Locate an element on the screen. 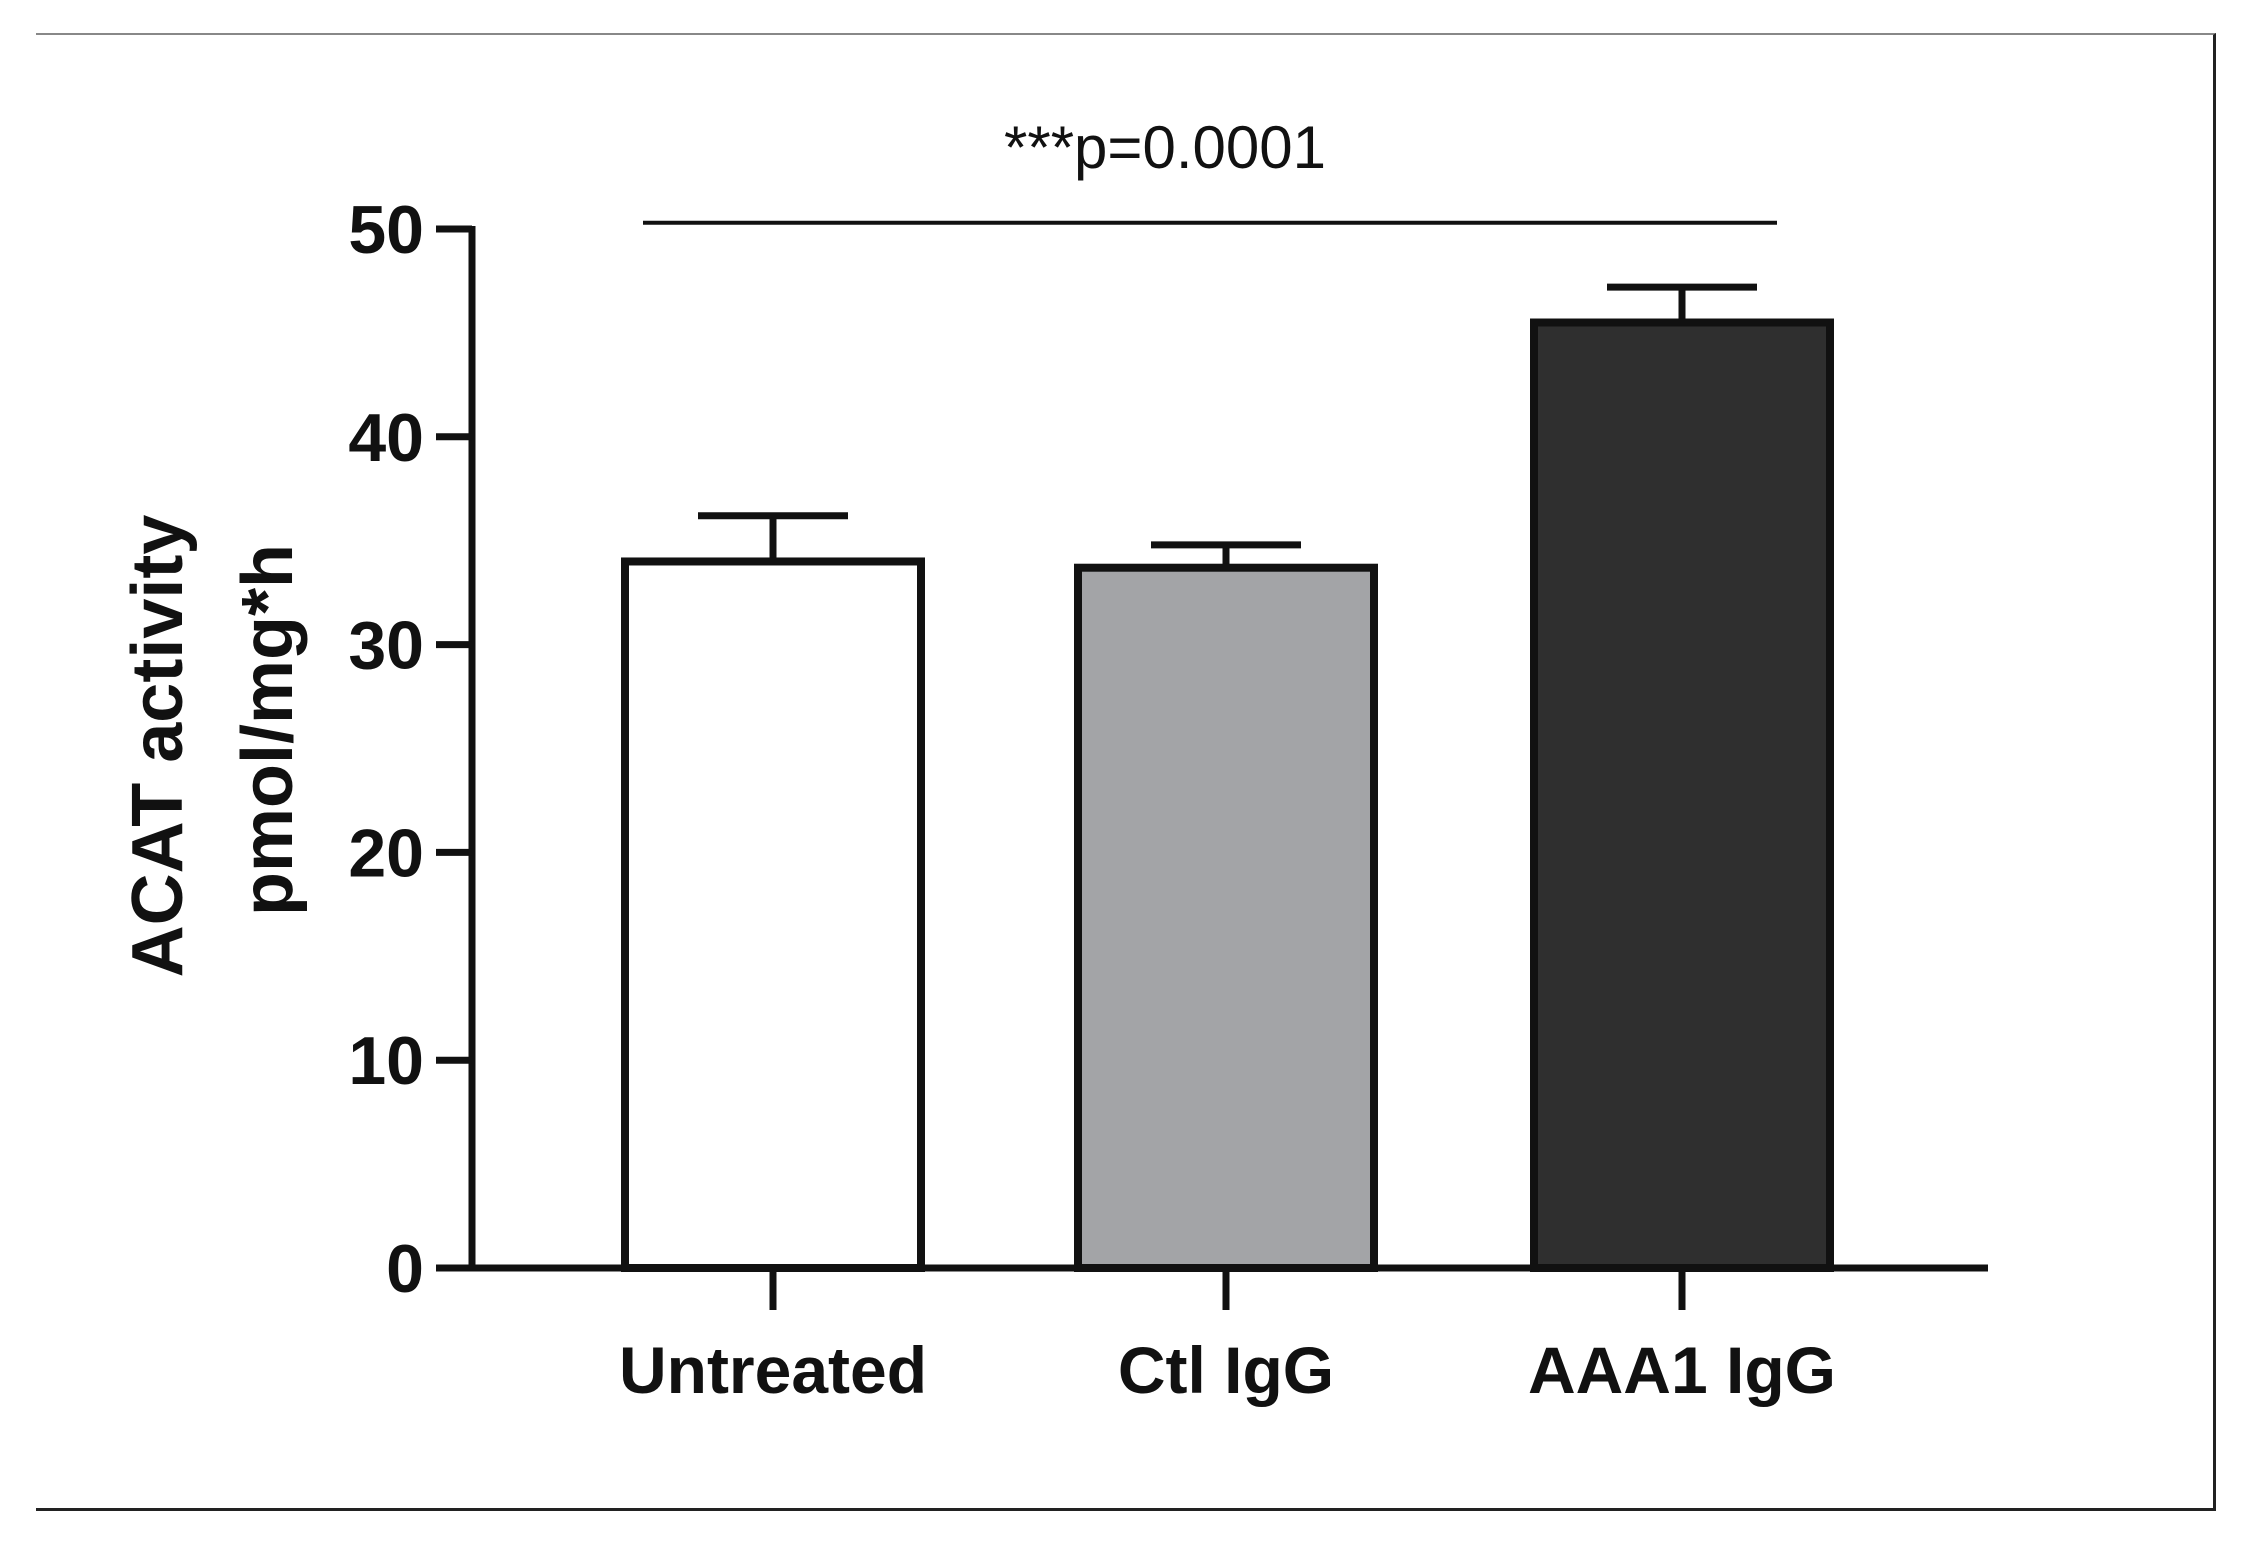 The image size is (2252, 1541). x-tick-label-ctl-igg: Ctl IgG is located at coordinates (1226, 1370).